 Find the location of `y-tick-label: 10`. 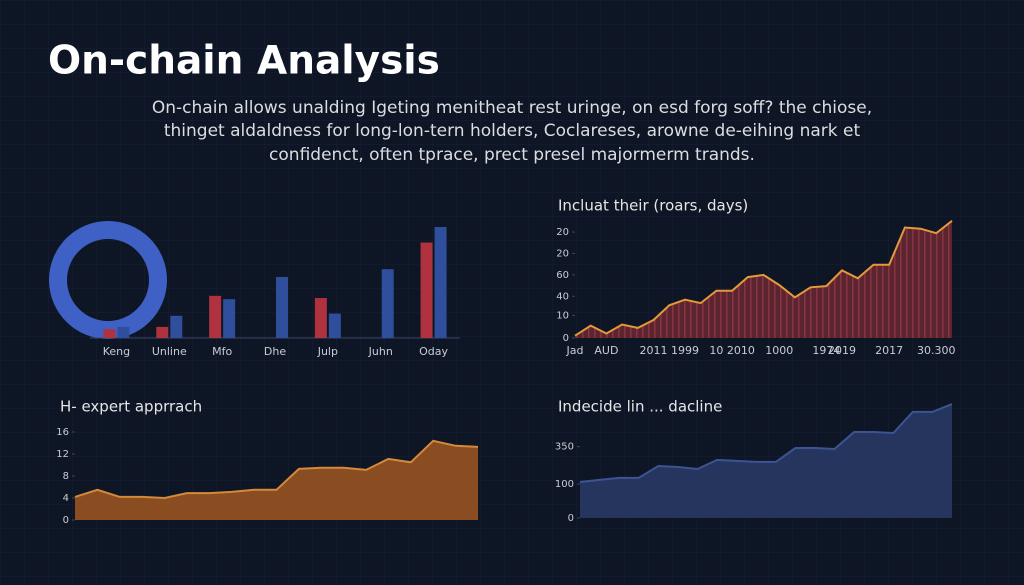

y-tick-label: 10 is located at coordinates (562, 315).